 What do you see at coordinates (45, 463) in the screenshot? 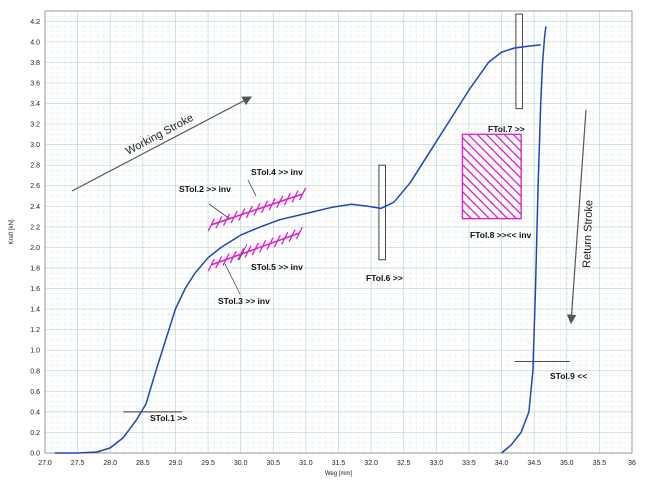
I see `x-tick-label: 27.0` at bounding box center [45, 463].